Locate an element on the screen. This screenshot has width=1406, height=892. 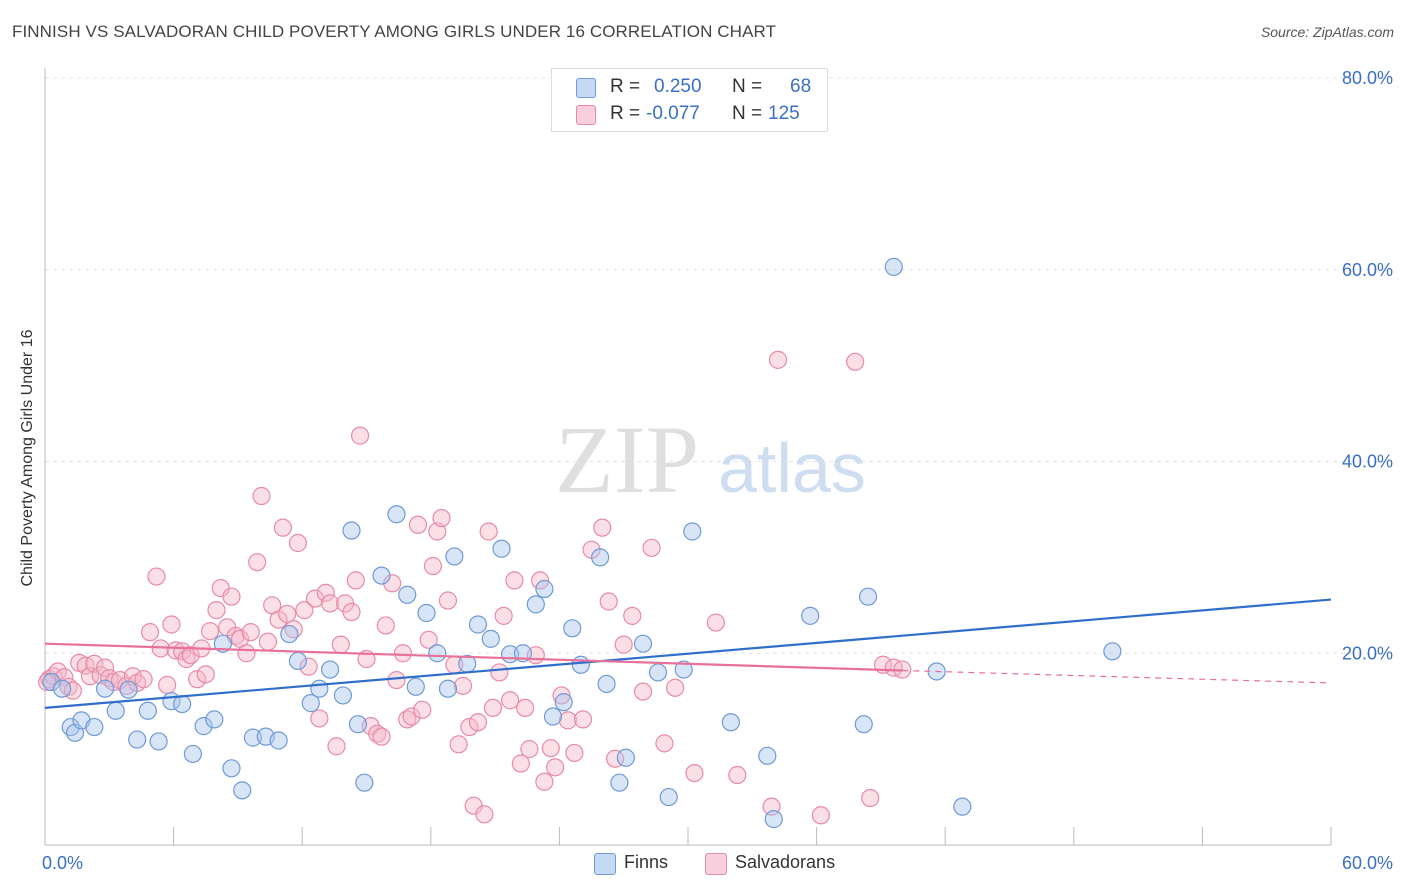
finns-swatch is located at coordinates (586, 88).